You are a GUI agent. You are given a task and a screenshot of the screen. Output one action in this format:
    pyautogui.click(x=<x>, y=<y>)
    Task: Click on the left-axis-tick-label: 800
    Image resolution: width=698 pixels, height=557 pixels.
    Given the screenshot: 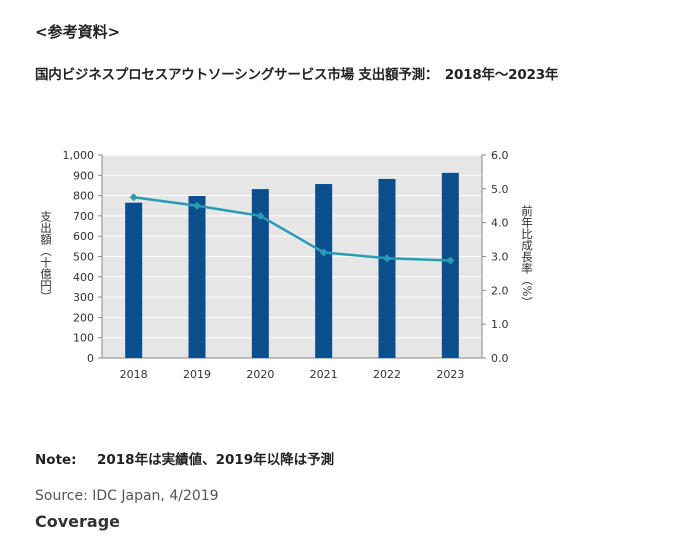 What is the action you would take?
    pyautogui.click(x=83, y=196)
    